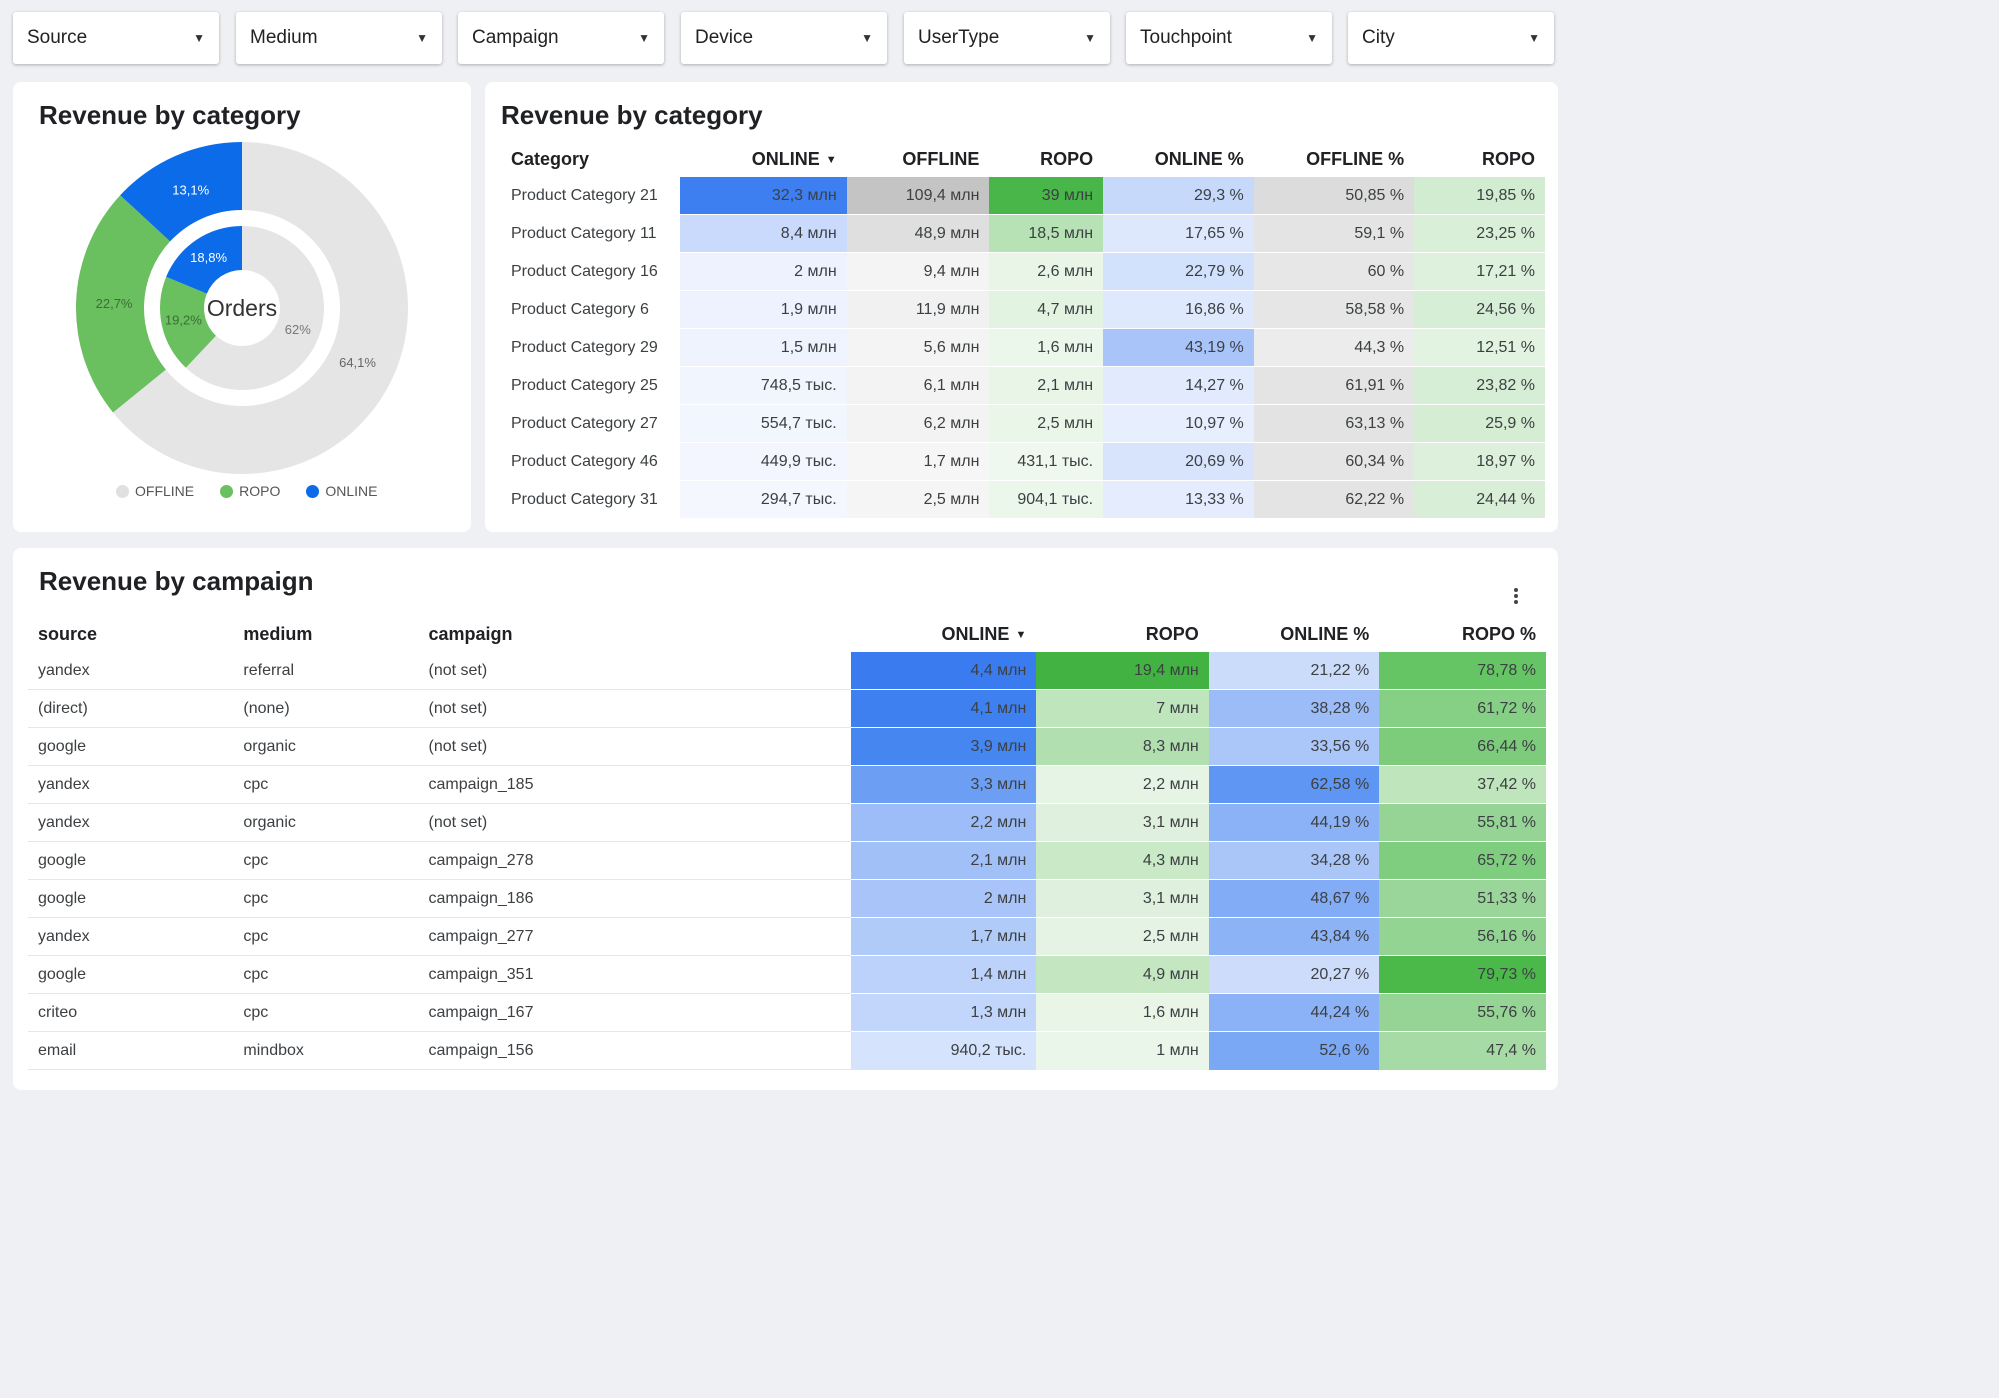  I want to click on donut-center-label: Orders, so click(242, 308).